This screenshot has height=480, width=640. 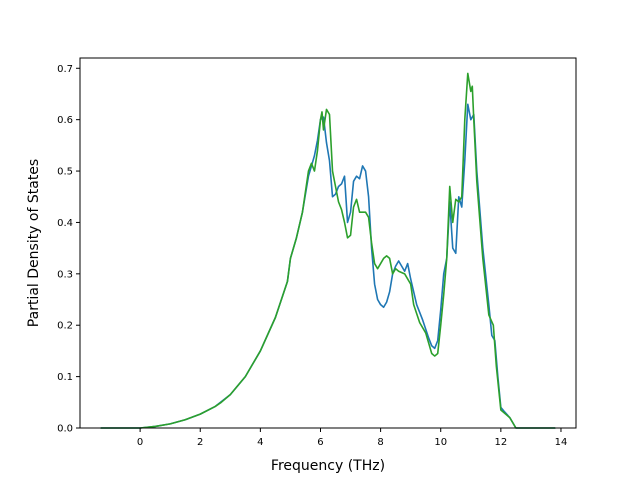 What do you see at coordinates (320, 442) in the screenshot?
I see `x-tick-label: 6` at bounding box center [320, 442].